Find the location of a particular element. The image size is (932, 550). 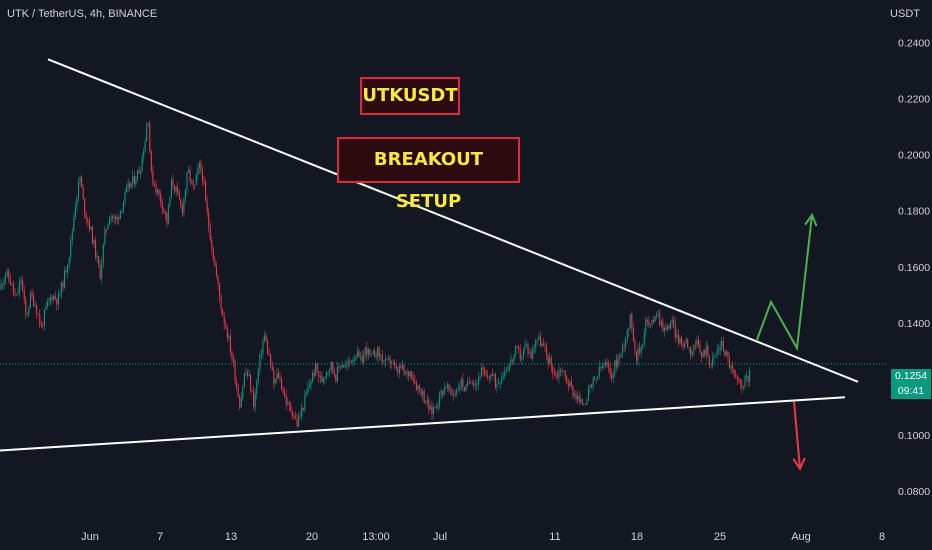

time-tick-label: 7 is located at coordinates (160, 537).